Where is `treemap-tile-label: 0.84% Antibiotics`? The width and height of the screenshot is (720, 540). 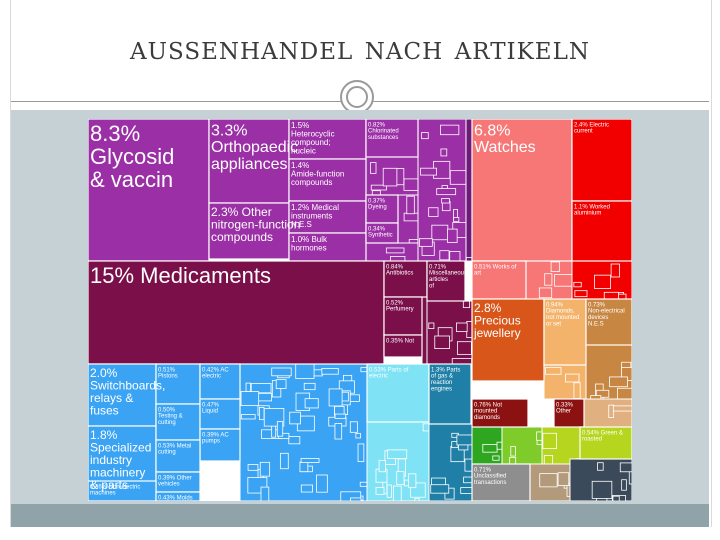 treemap-tile-label: 0.84% Antibiotics is located at coordinates (399, 270).